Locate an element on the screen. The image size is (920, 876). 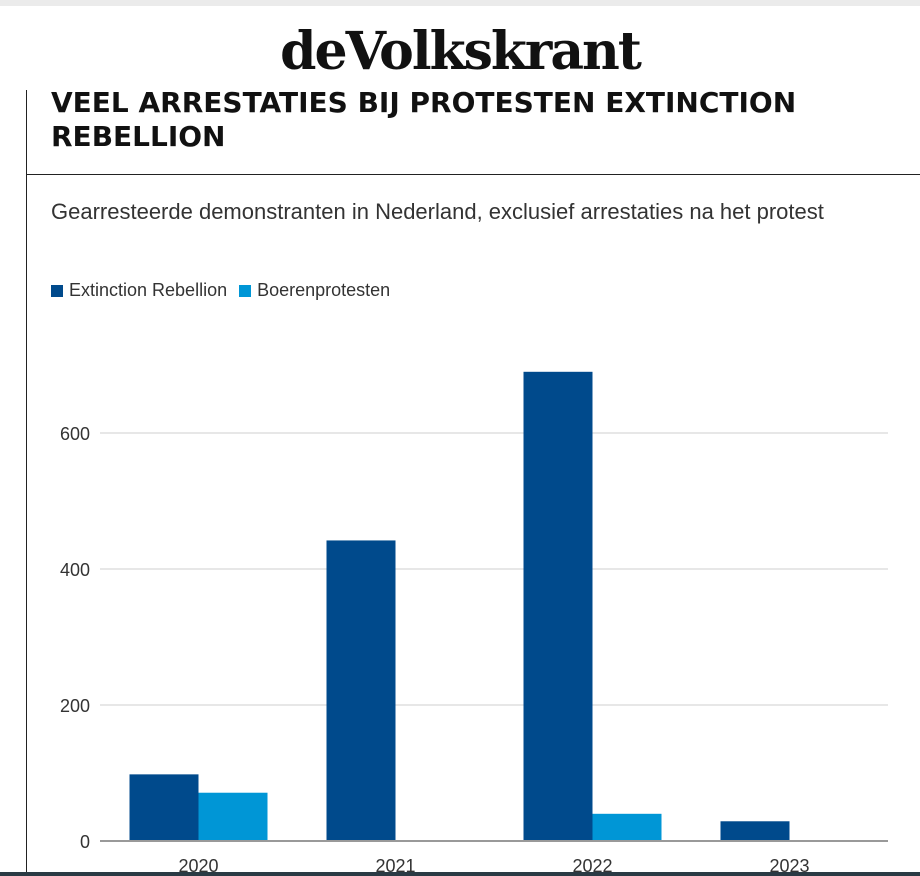
legend-item-boerenprotesten: Boerenprotesten is located at coordinates (314, 290).